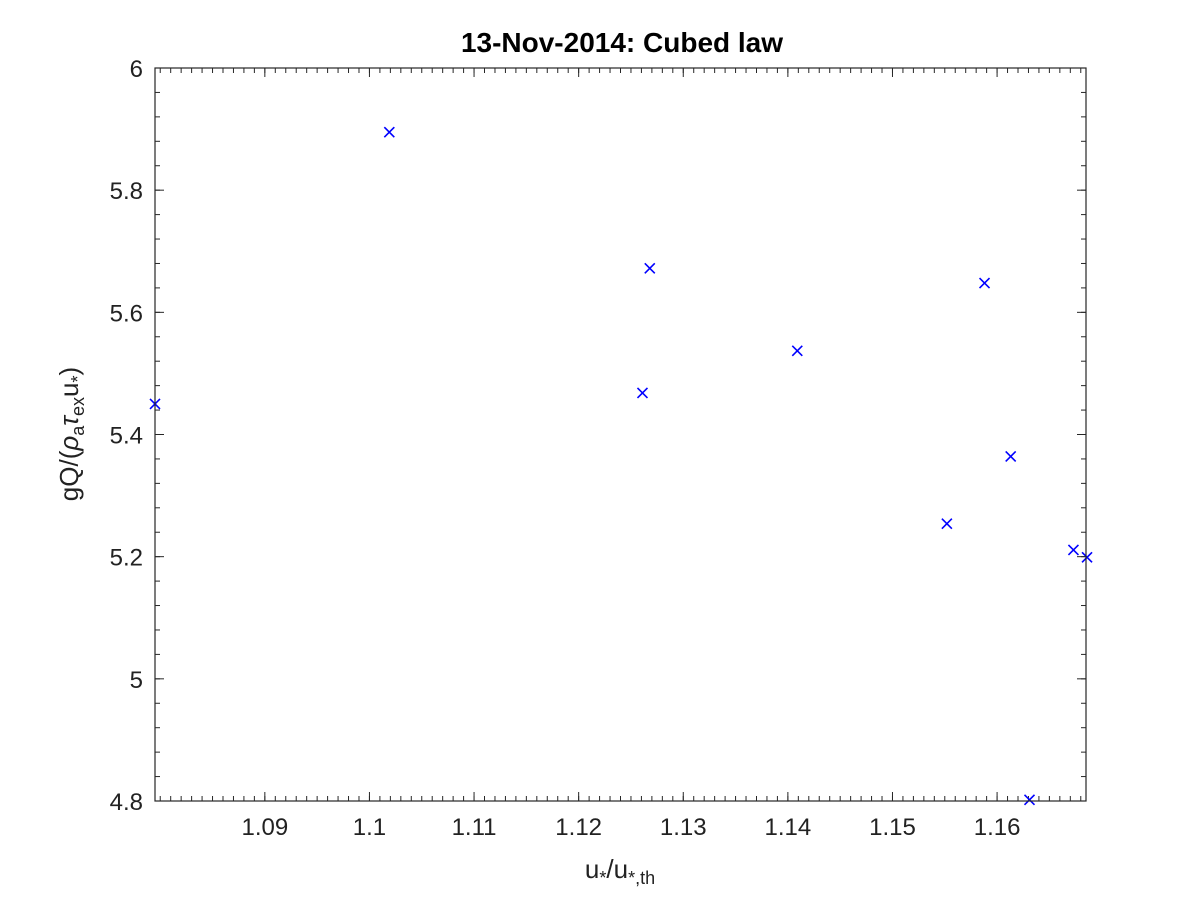 This screenshot has width=1200, height=900. I want to click on x-tick-label: 1.11, so click(474, 827).